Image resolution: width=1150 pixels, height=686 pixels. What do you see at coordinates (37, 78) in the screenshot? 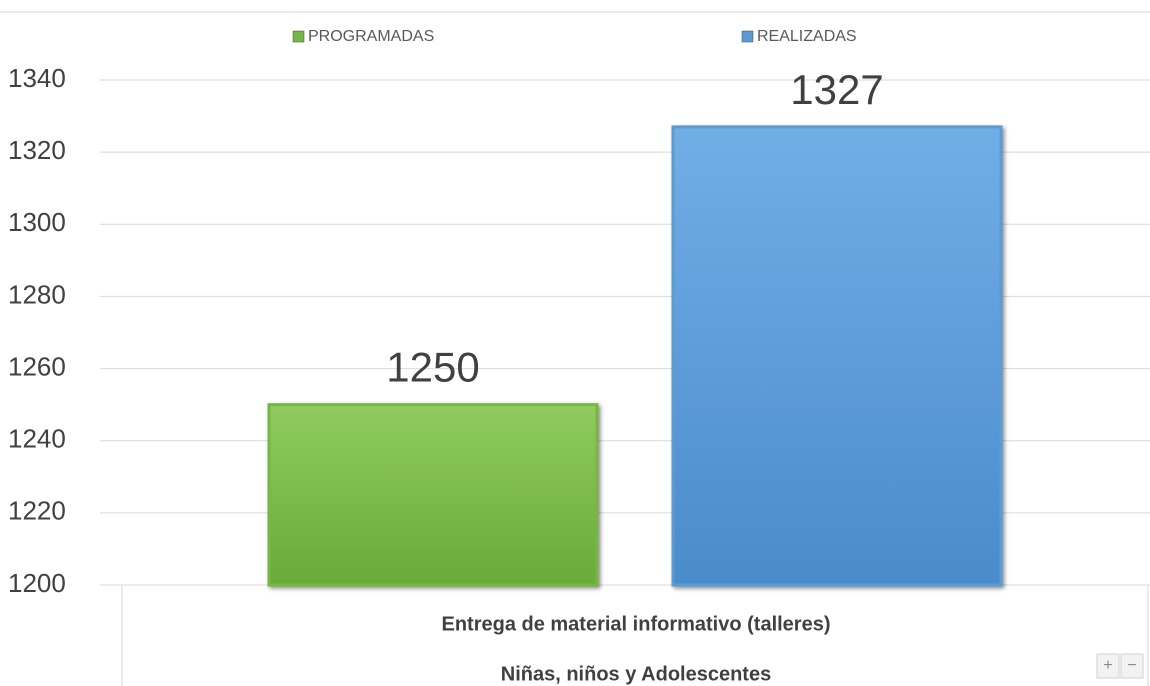
I see `y-tick-label: 1340` at bounding box center [37, 78].